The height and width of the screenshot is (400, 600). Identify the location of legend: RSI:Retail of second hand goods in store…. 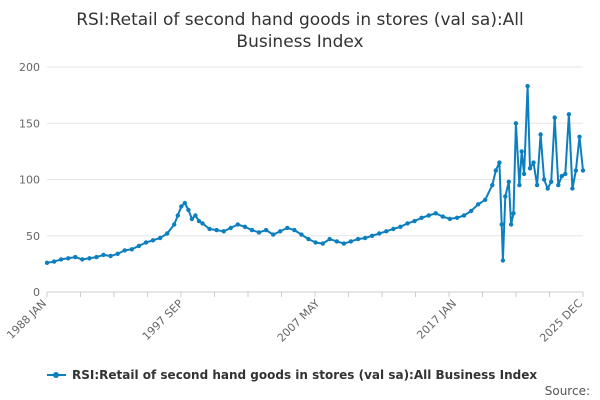
(292, 375).